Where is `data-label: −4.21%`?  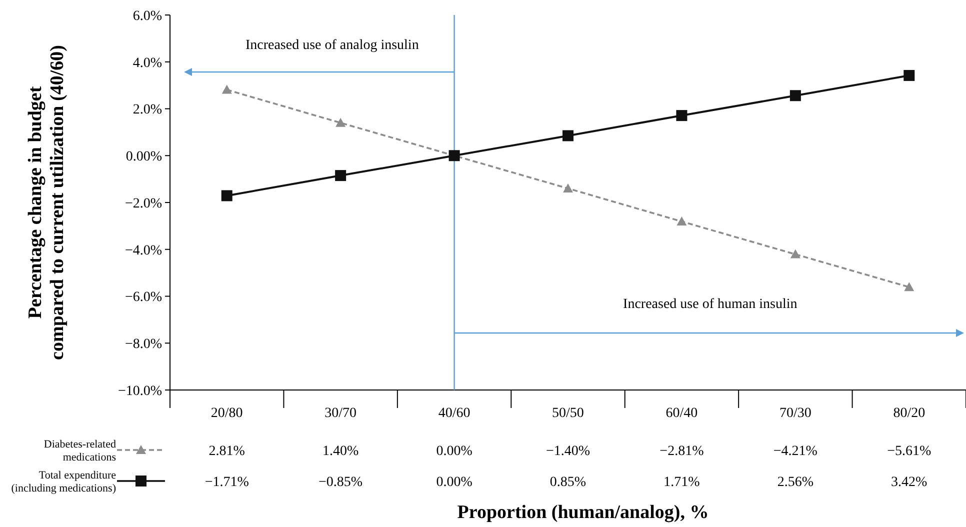
data-label: −4.21% is located at coordinates (795, 451).